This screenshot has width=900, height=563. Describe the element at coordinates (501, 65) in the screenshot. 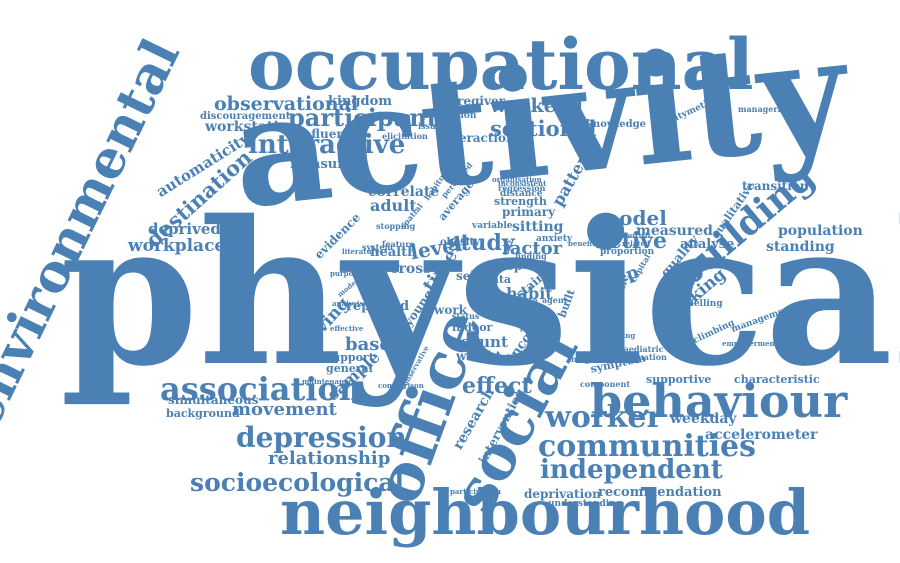

I see `word-occupational: occupational` at that location.